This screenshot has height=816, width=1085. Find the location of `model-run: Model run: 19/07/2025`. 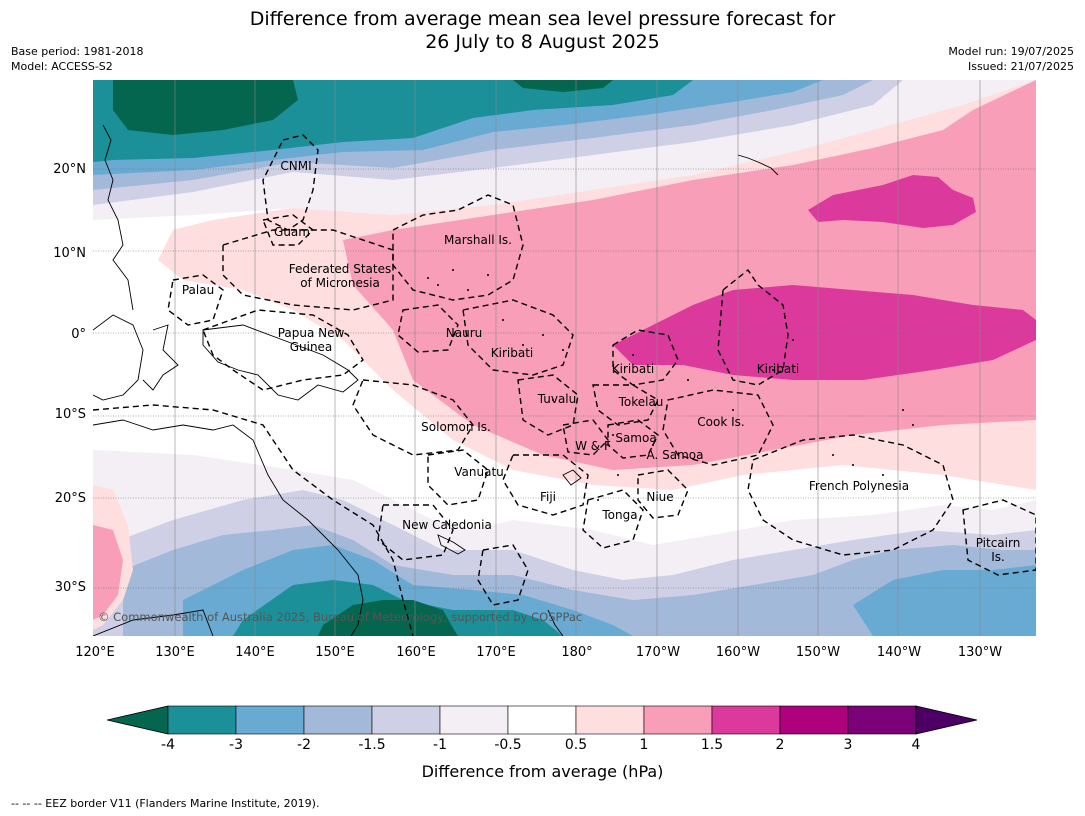

model-run: Model run: 19/07/2025 is located at coordinates (1011, 51).